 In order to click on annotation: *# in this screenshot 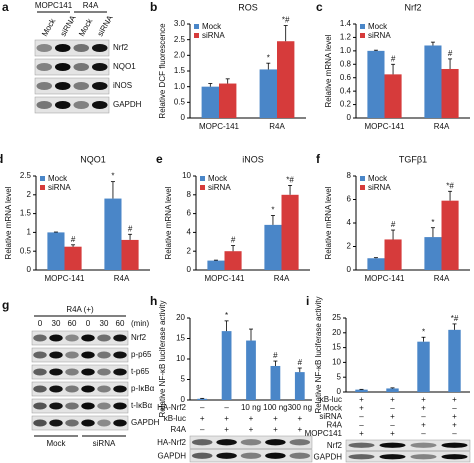, I will do `click(450, 185)`.